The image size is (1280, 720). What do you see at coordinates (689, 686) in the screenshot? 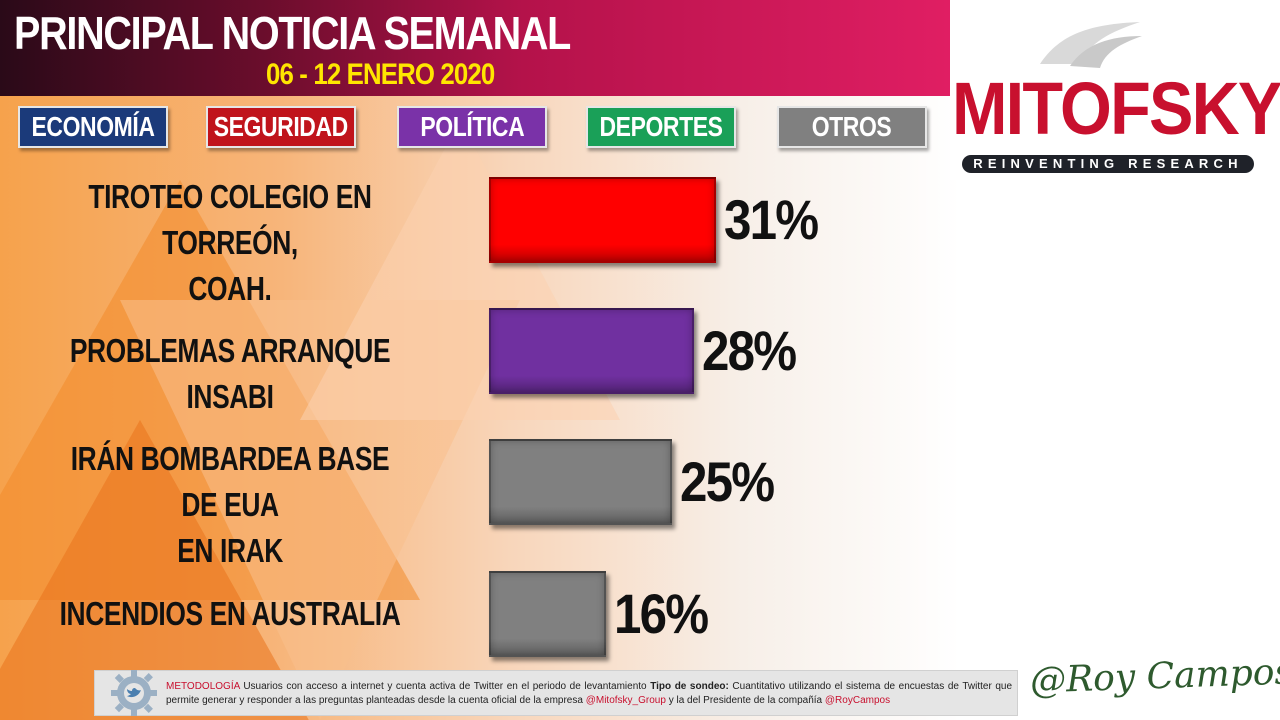
I see `survey-type-label: Tipo de sondeo:` at bounding box center [689, 686].